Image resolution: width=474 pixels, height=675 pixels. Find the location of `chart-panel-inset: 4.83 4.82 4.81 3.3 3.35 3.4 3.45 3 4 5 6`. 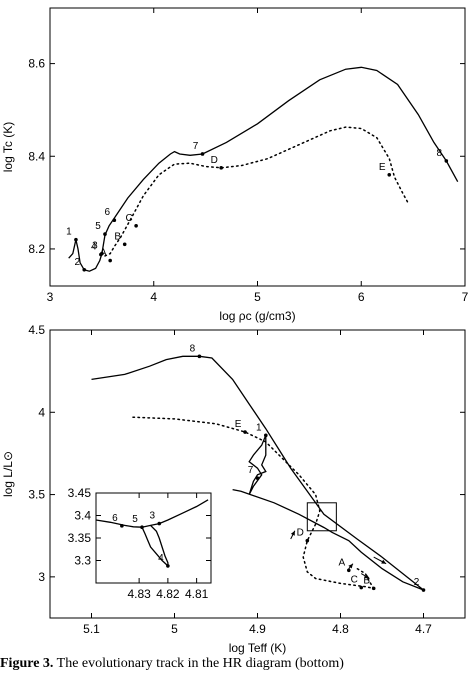

chart-panel-inset: 4.83 4.82 4.81 3.3 3.35 3.4 3.45 3 4 5 6 is located at coordinates (140, 543).